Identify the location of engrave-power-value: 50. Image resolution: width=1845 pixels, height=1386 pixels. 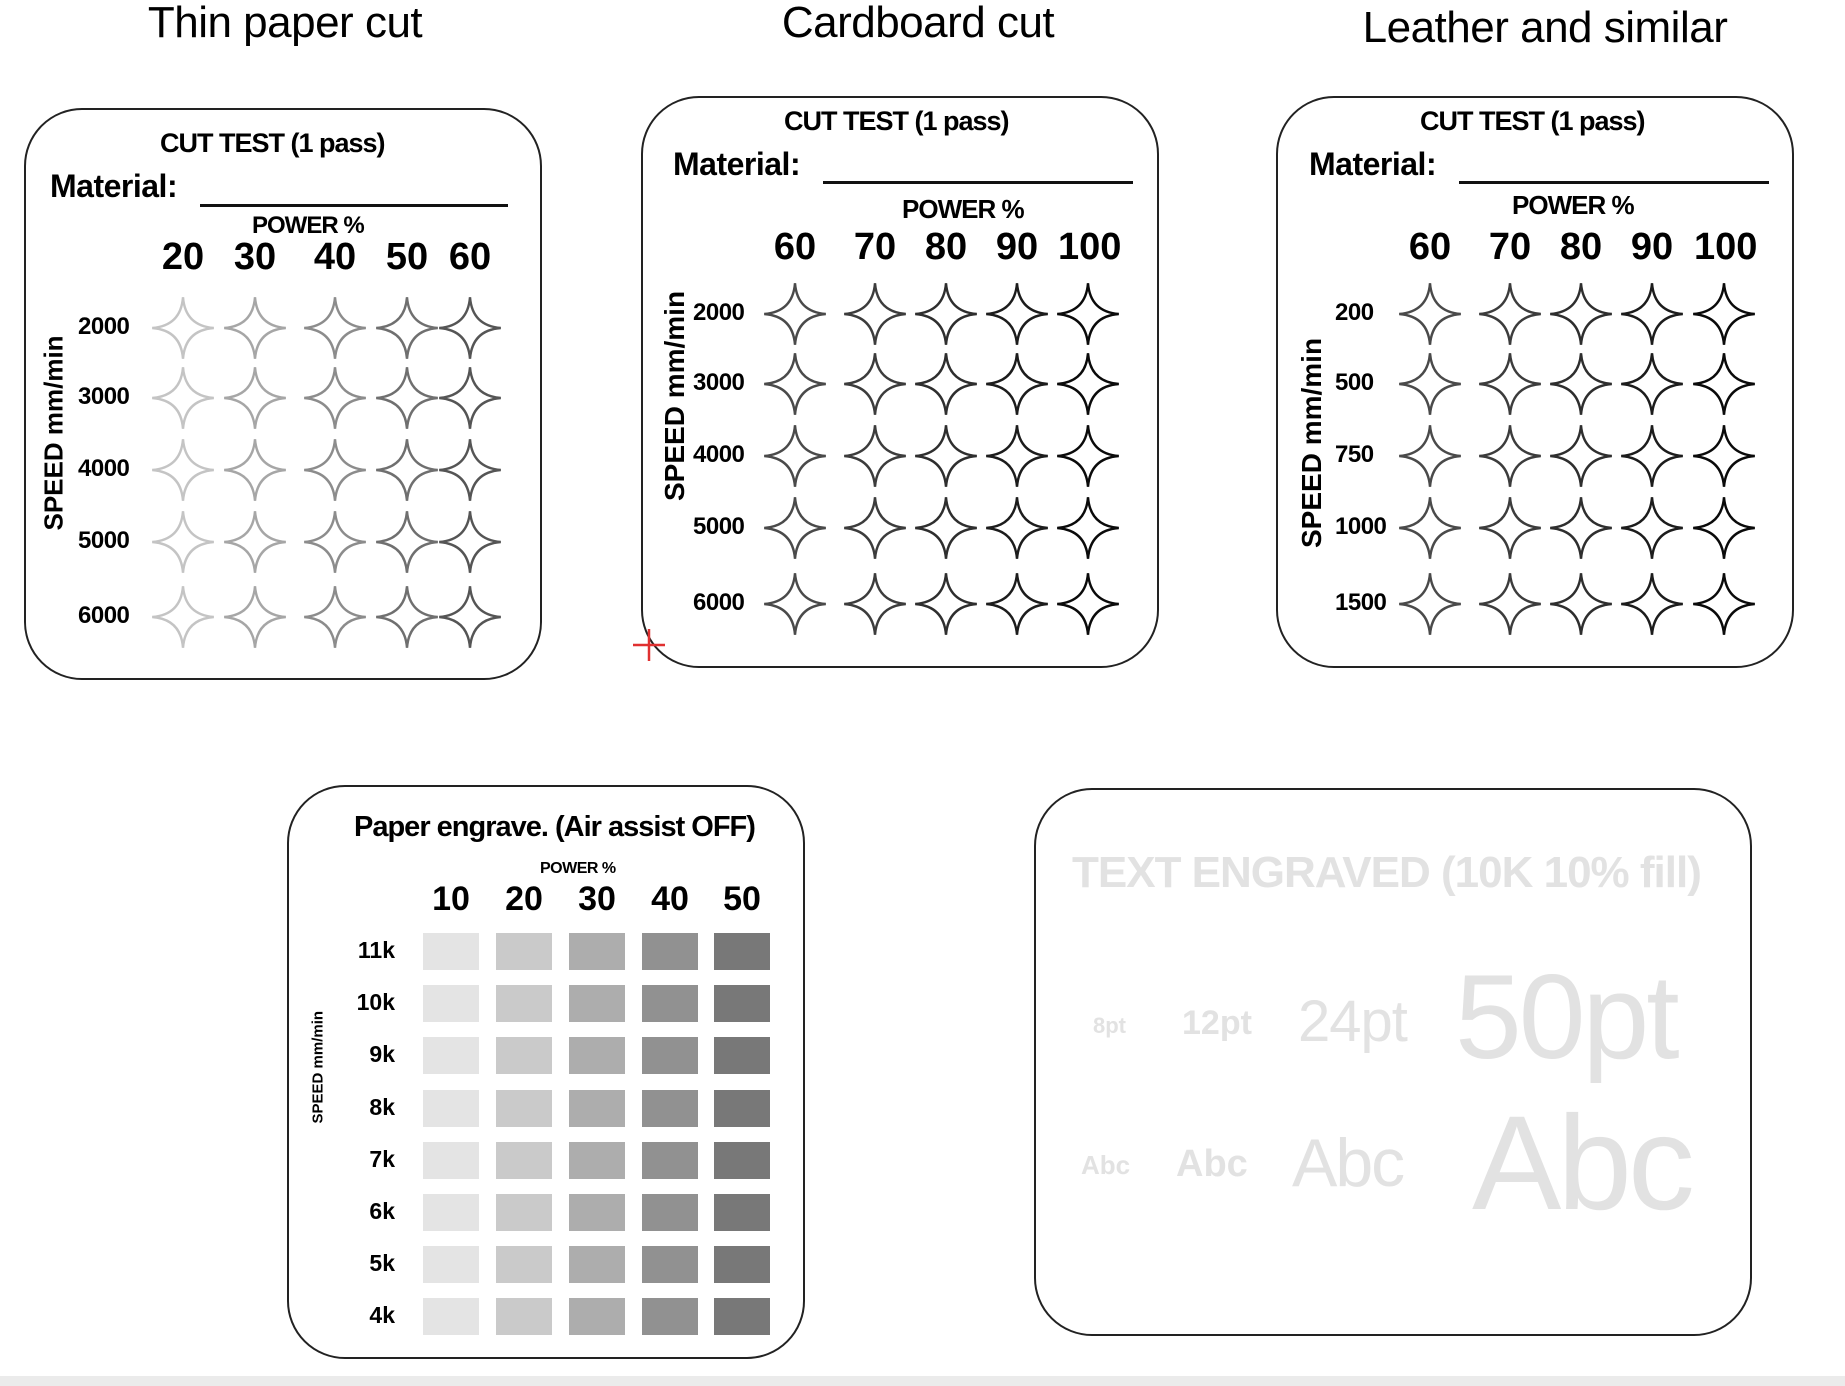
(742, 899).